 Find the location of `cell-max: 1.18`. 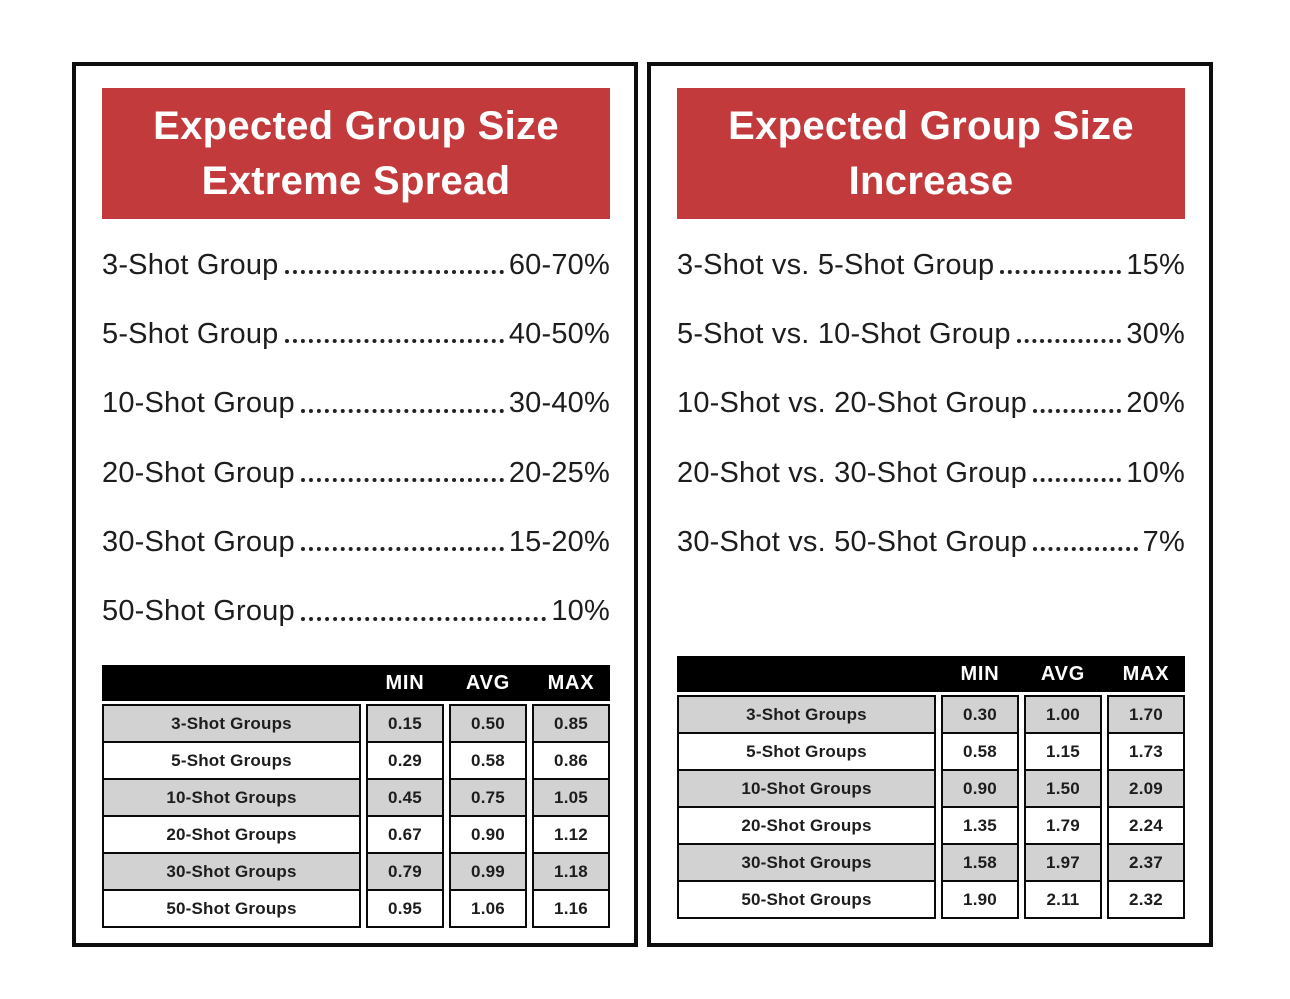

cell-max: 1.18 is located at coordinates (571, 871).